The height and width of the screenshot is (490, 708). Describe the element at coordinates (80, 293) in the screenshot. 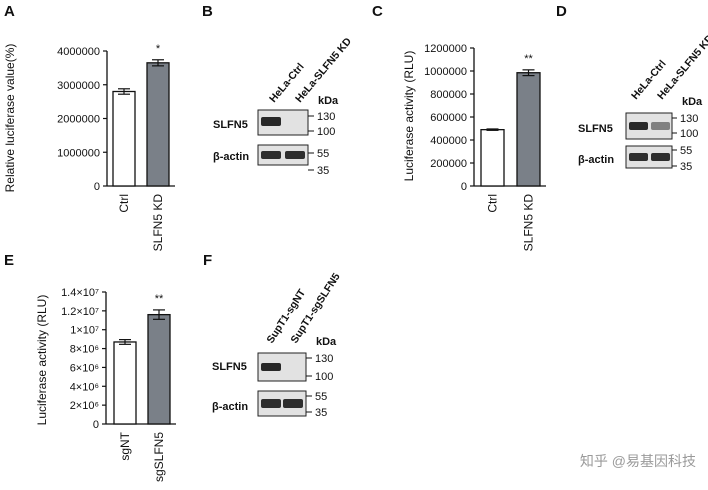

I see `panel-e-y-tick-label: 1.4×10⁷` at that location.